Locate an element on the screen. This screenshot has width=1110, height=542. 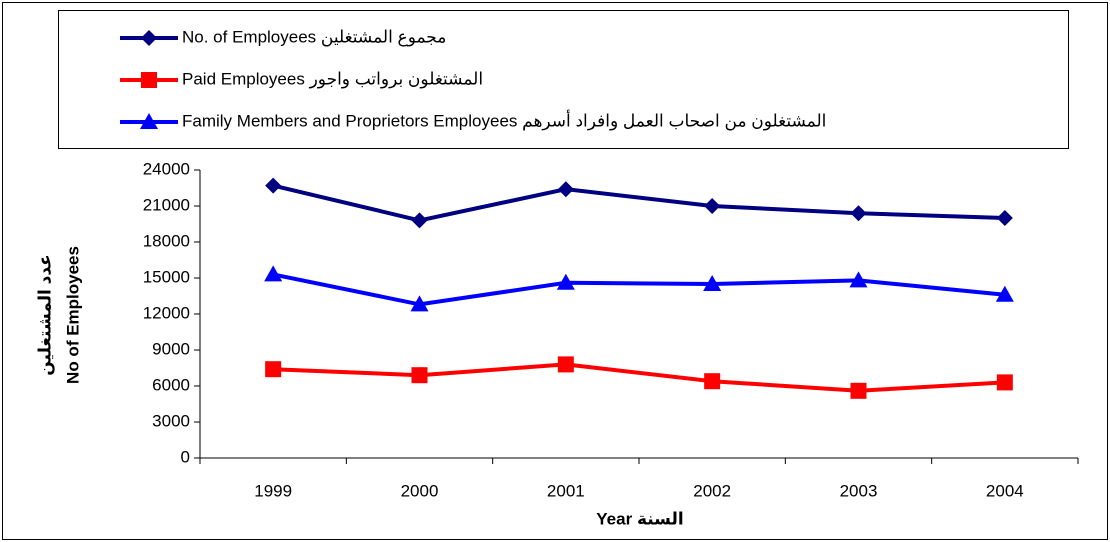
y-tick-label: 9000 is located at coordinates (171, 348).